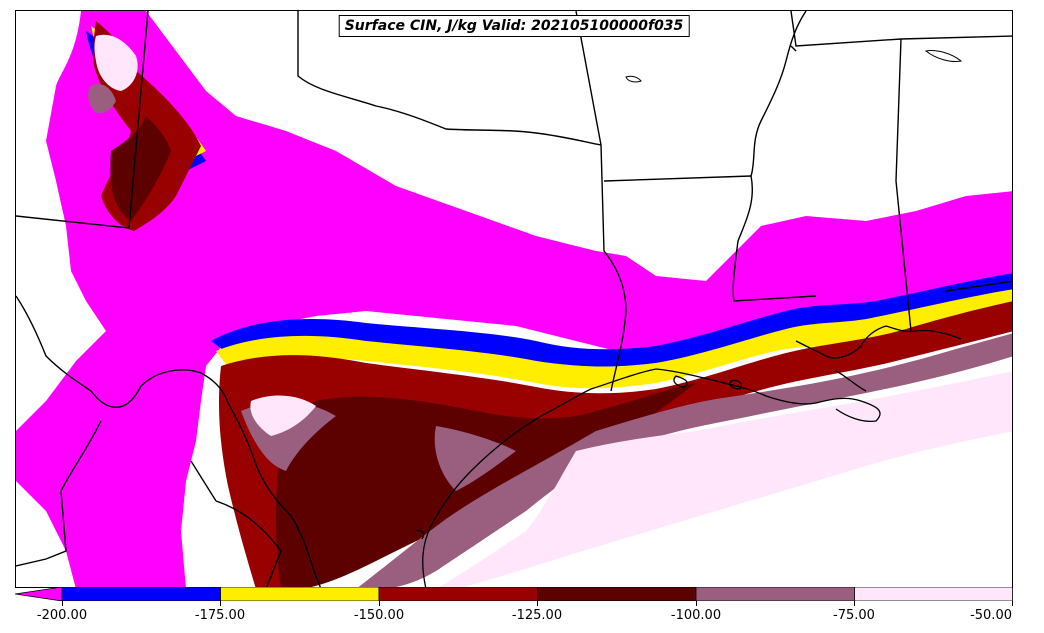 Image resolution: width=1044 pixels, height=633 pixels. I want to click on cin-band-125-100-nw, so click(140, 168).